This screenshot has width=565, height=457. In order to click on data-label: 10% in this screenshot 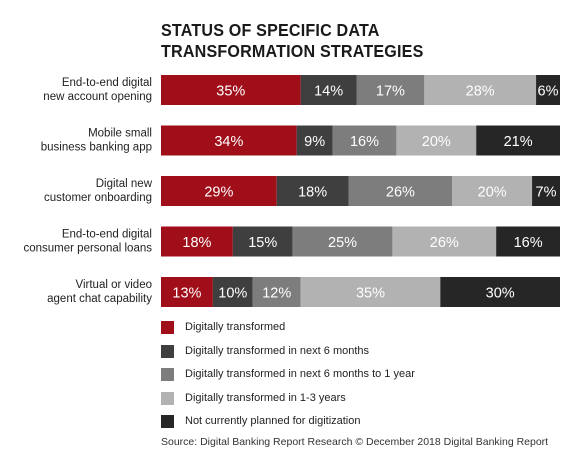, I will do `click(232, 294)`.